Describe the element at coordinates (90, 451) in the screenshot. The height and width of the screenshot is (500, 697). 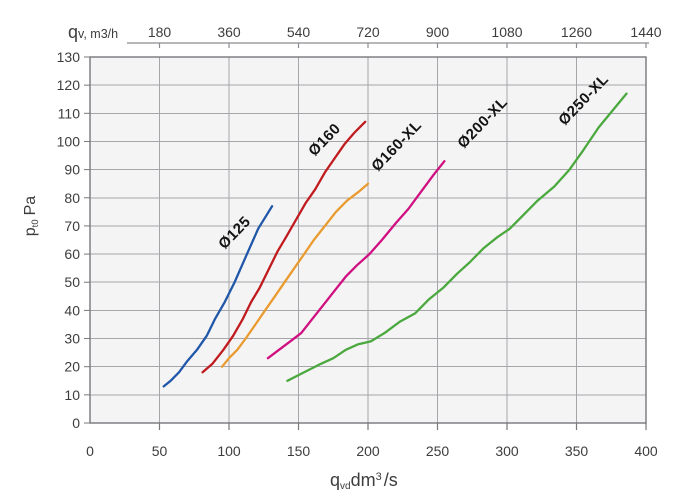
I see `bottom-tick-label: 0` at that location.